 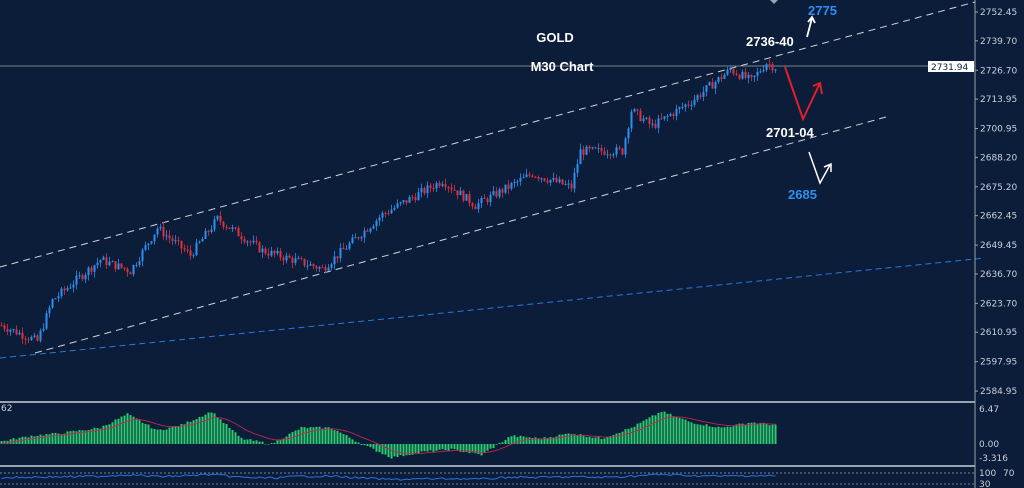 What do you see at coordinates (989, 445) in the screenshot?
I see `macd-tick-zero: 0.00` at bounding box center [989, 445].